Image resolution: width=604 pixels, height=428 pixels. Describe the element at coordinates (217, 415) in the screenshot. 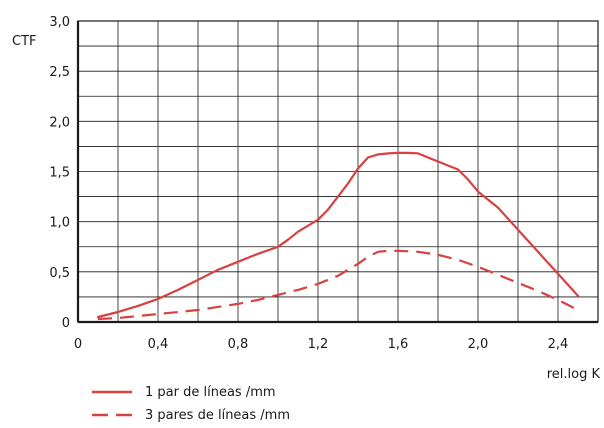

I see `legend-label-dashed: 3 pares de líneas /mm` at that location.